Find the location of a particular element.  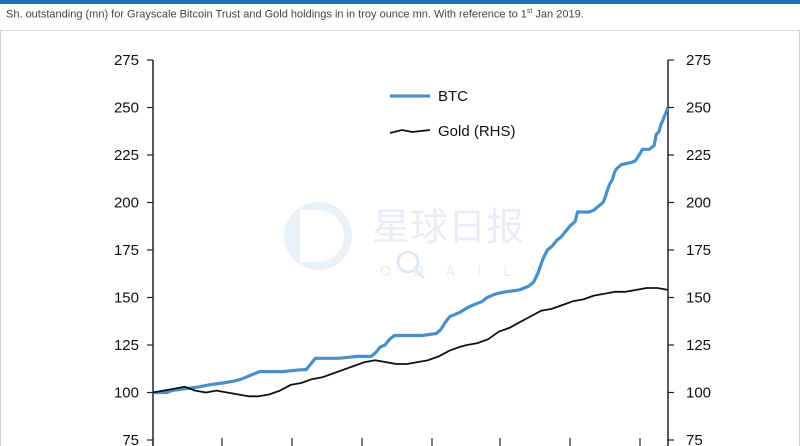

y-tick-label-right: 275 is located at coordinates (698, 60).